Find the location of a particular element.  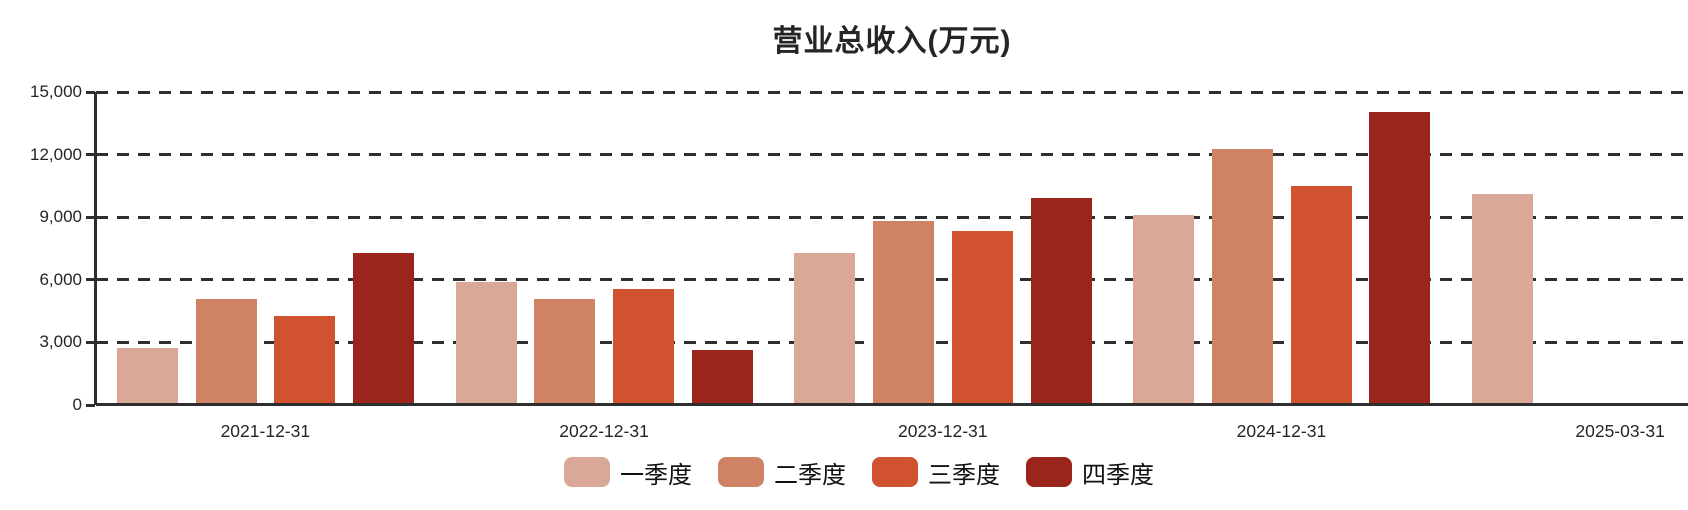

bar-2021-12-31-二季度 is located at coordinates (226, 351).